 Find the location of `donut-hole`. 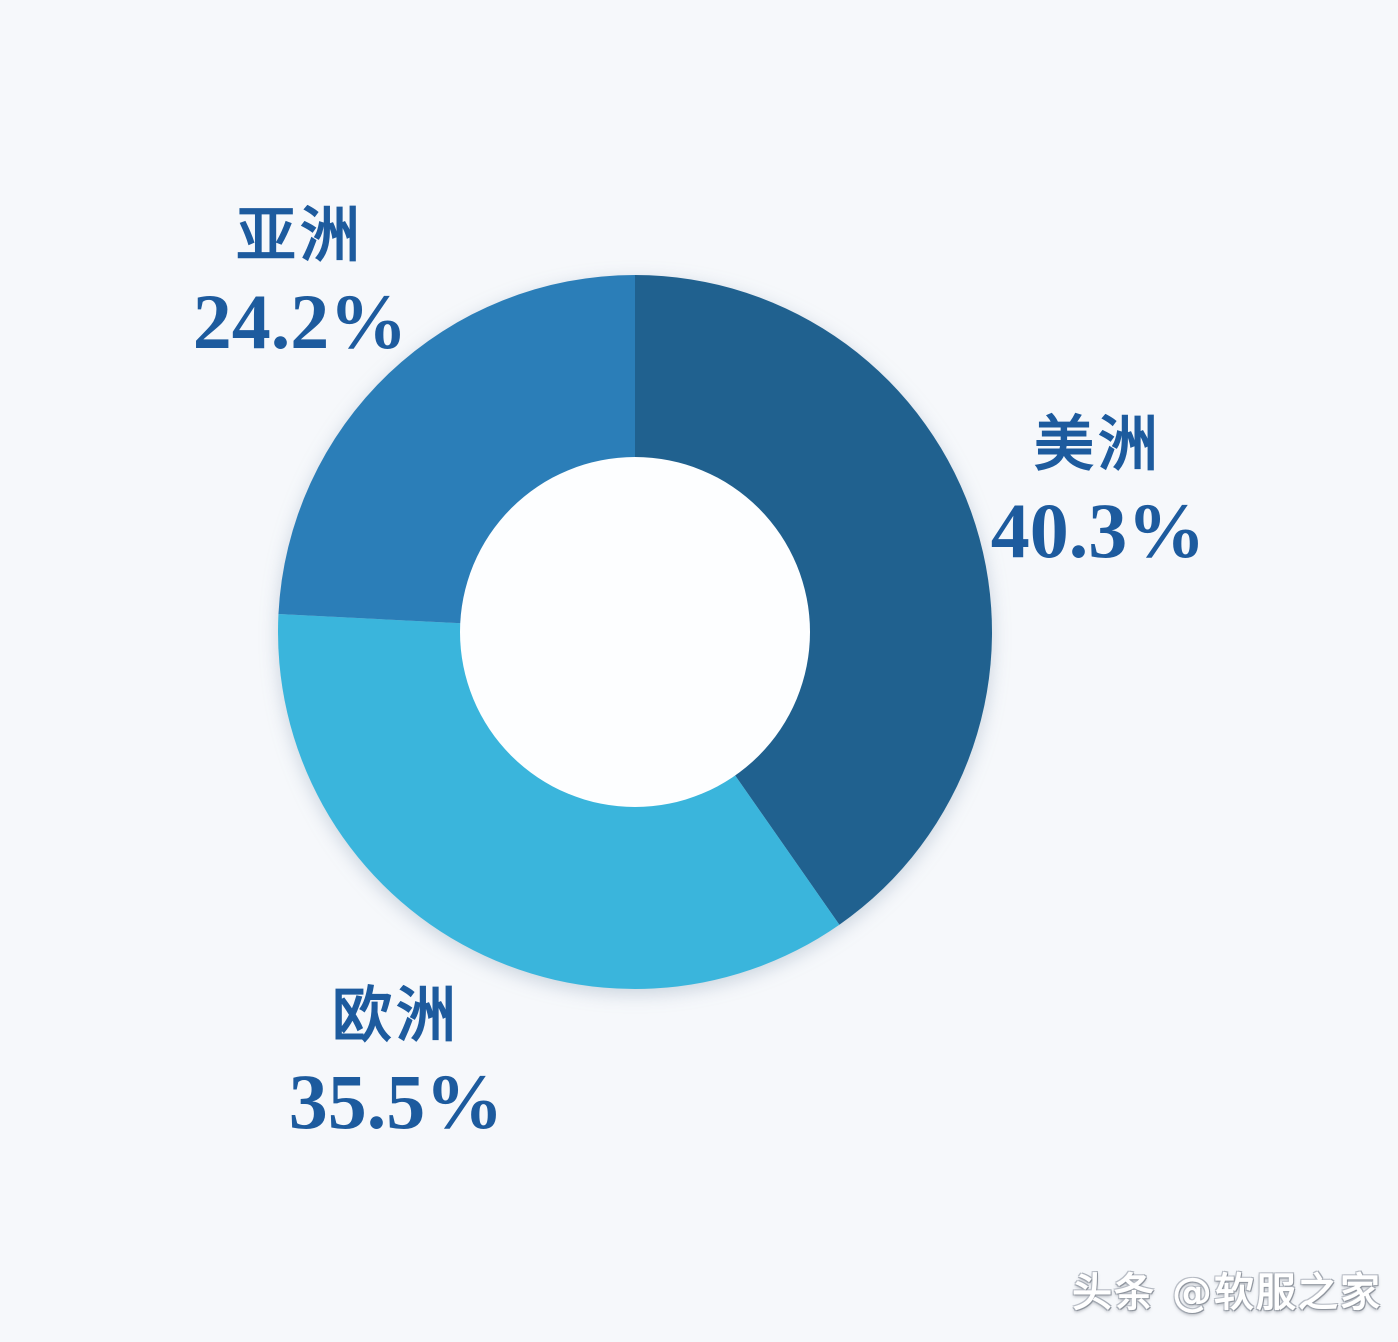

donut-hole is located at coordinates (635, 632).